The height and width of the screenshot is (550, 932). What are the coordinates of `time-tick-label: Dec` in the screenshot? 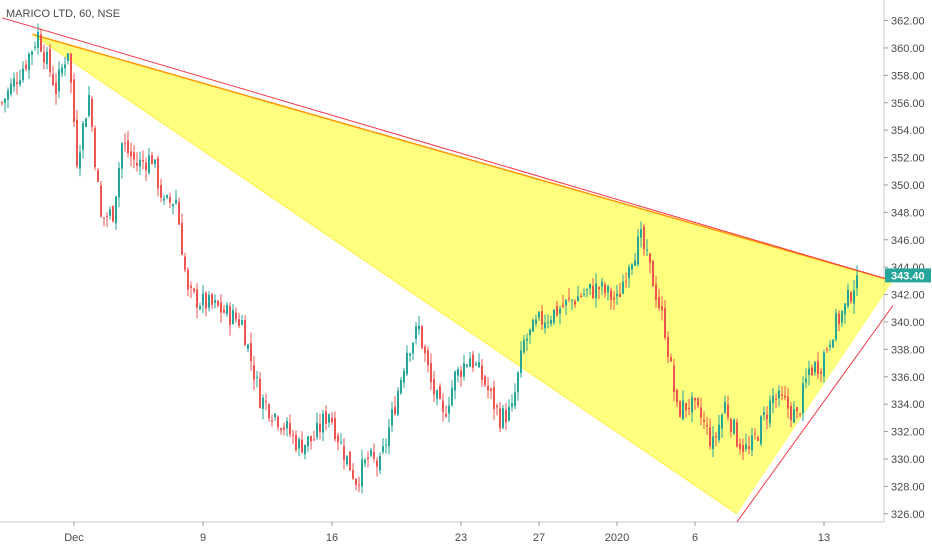 It's located at (74, 538).